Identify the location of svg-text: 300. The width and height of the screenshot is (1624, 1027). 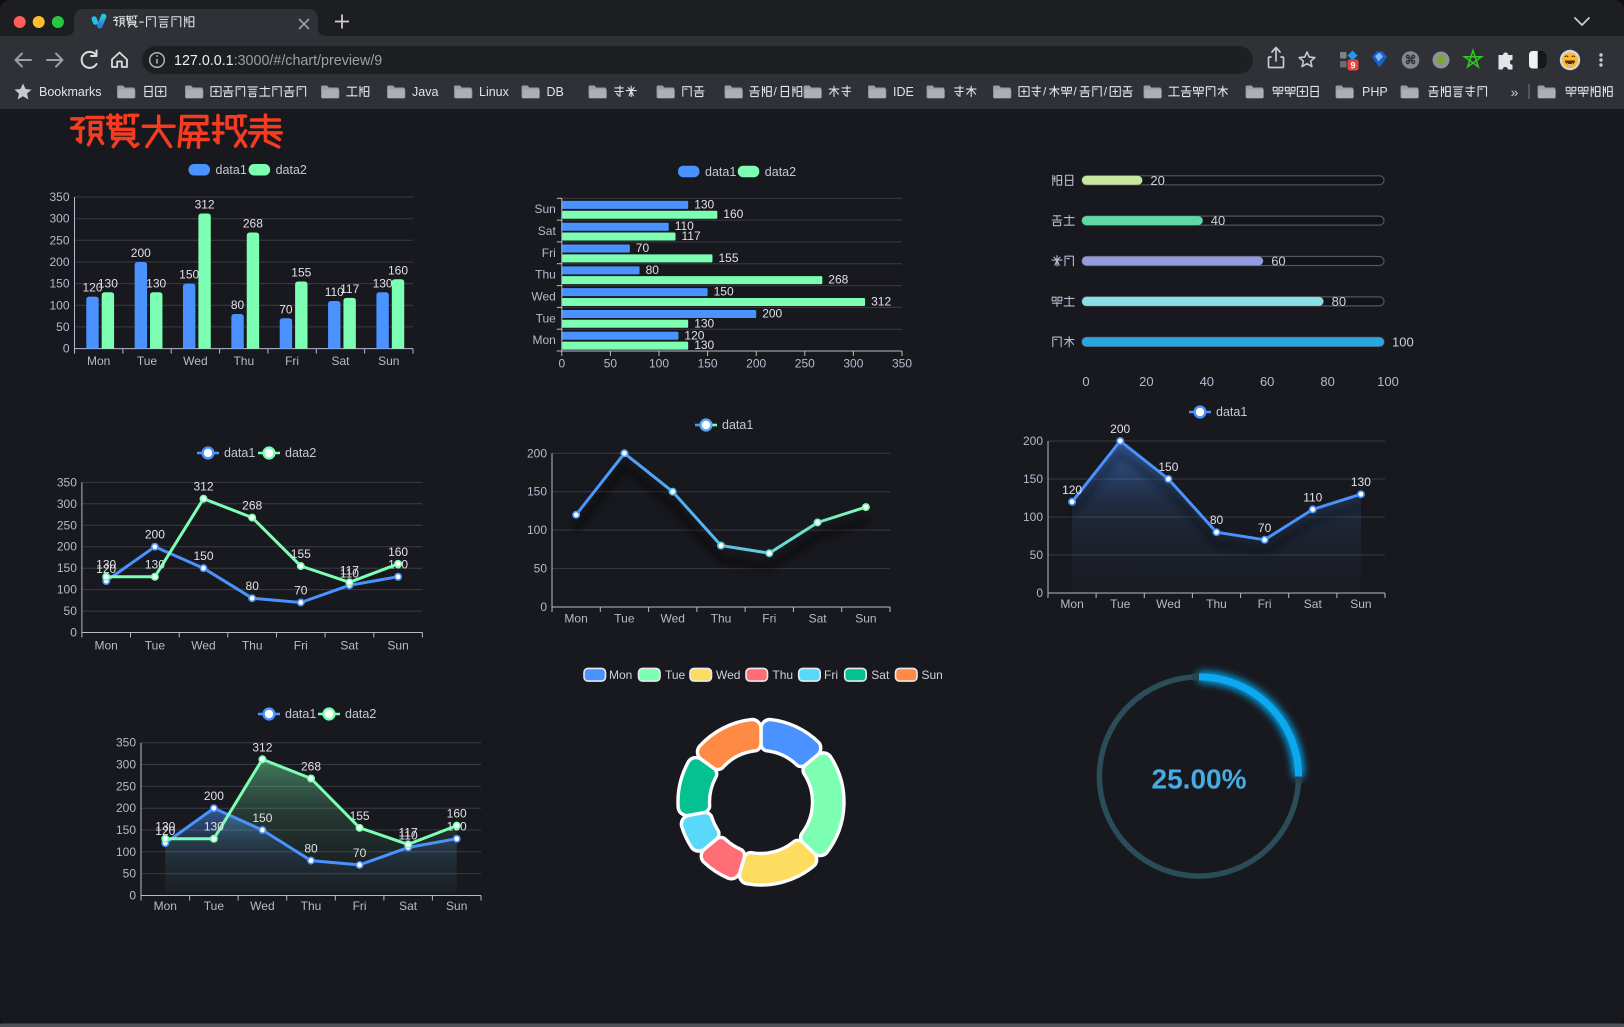
(67, 504).